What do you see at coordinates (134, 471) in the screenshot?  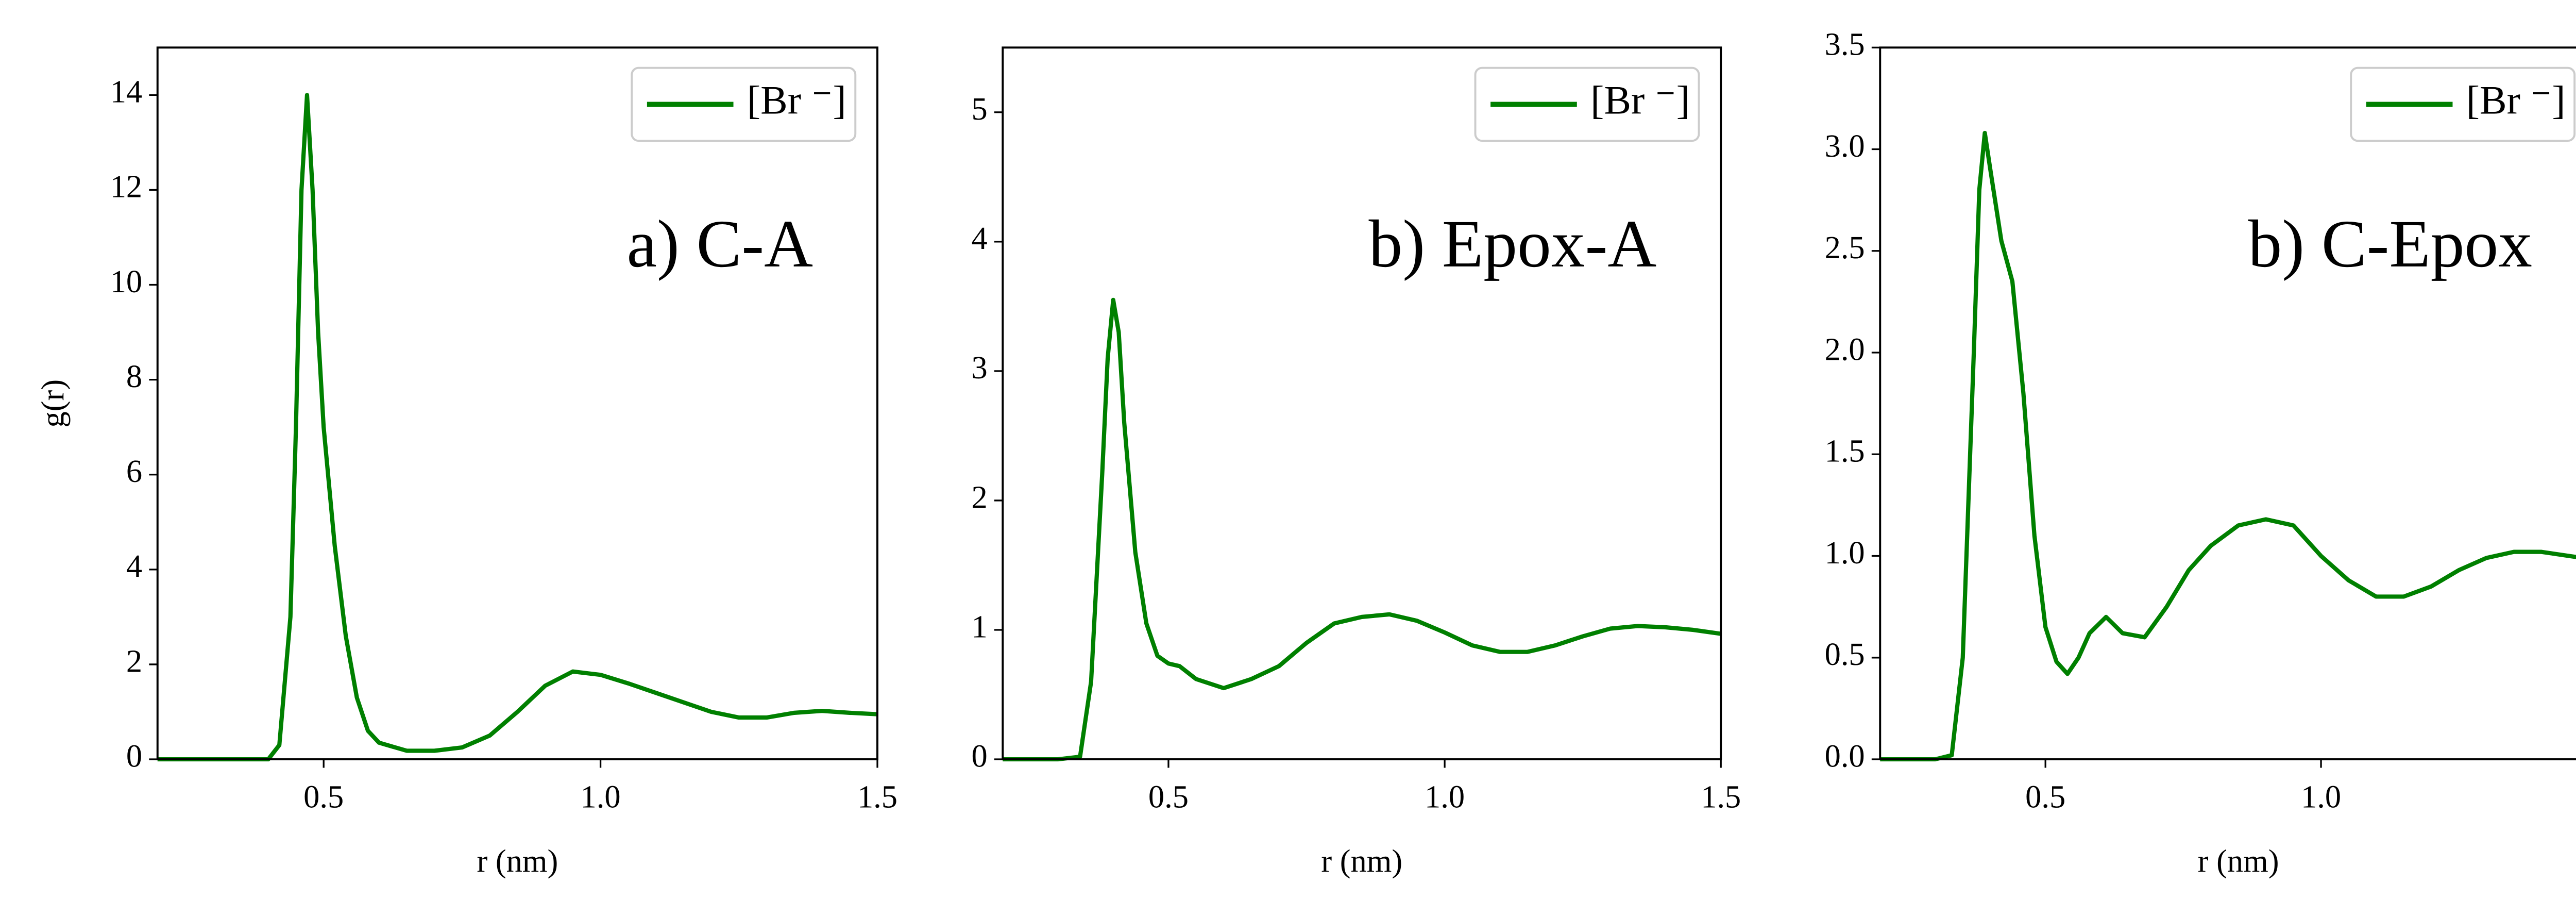 I see `y-tick-label: 6` at bounding box center [134, 471].